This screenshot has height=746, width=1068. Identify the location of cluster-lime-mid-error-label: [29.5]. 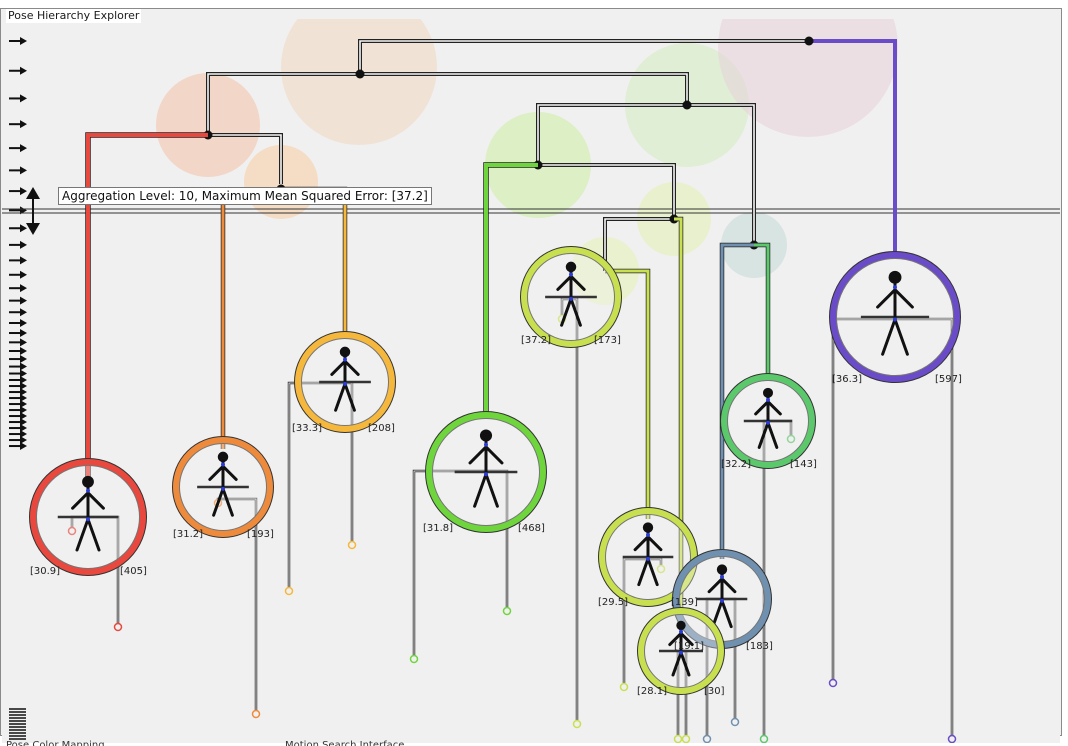
(613, 602).